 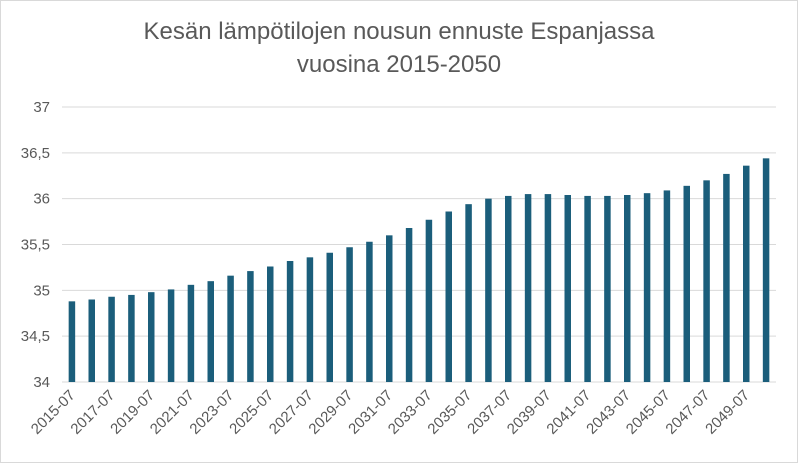 What do you see at coordinates (41, 382) in the screenshot?
I see `y-tick-label: 34` at bounding box center [41, 382].